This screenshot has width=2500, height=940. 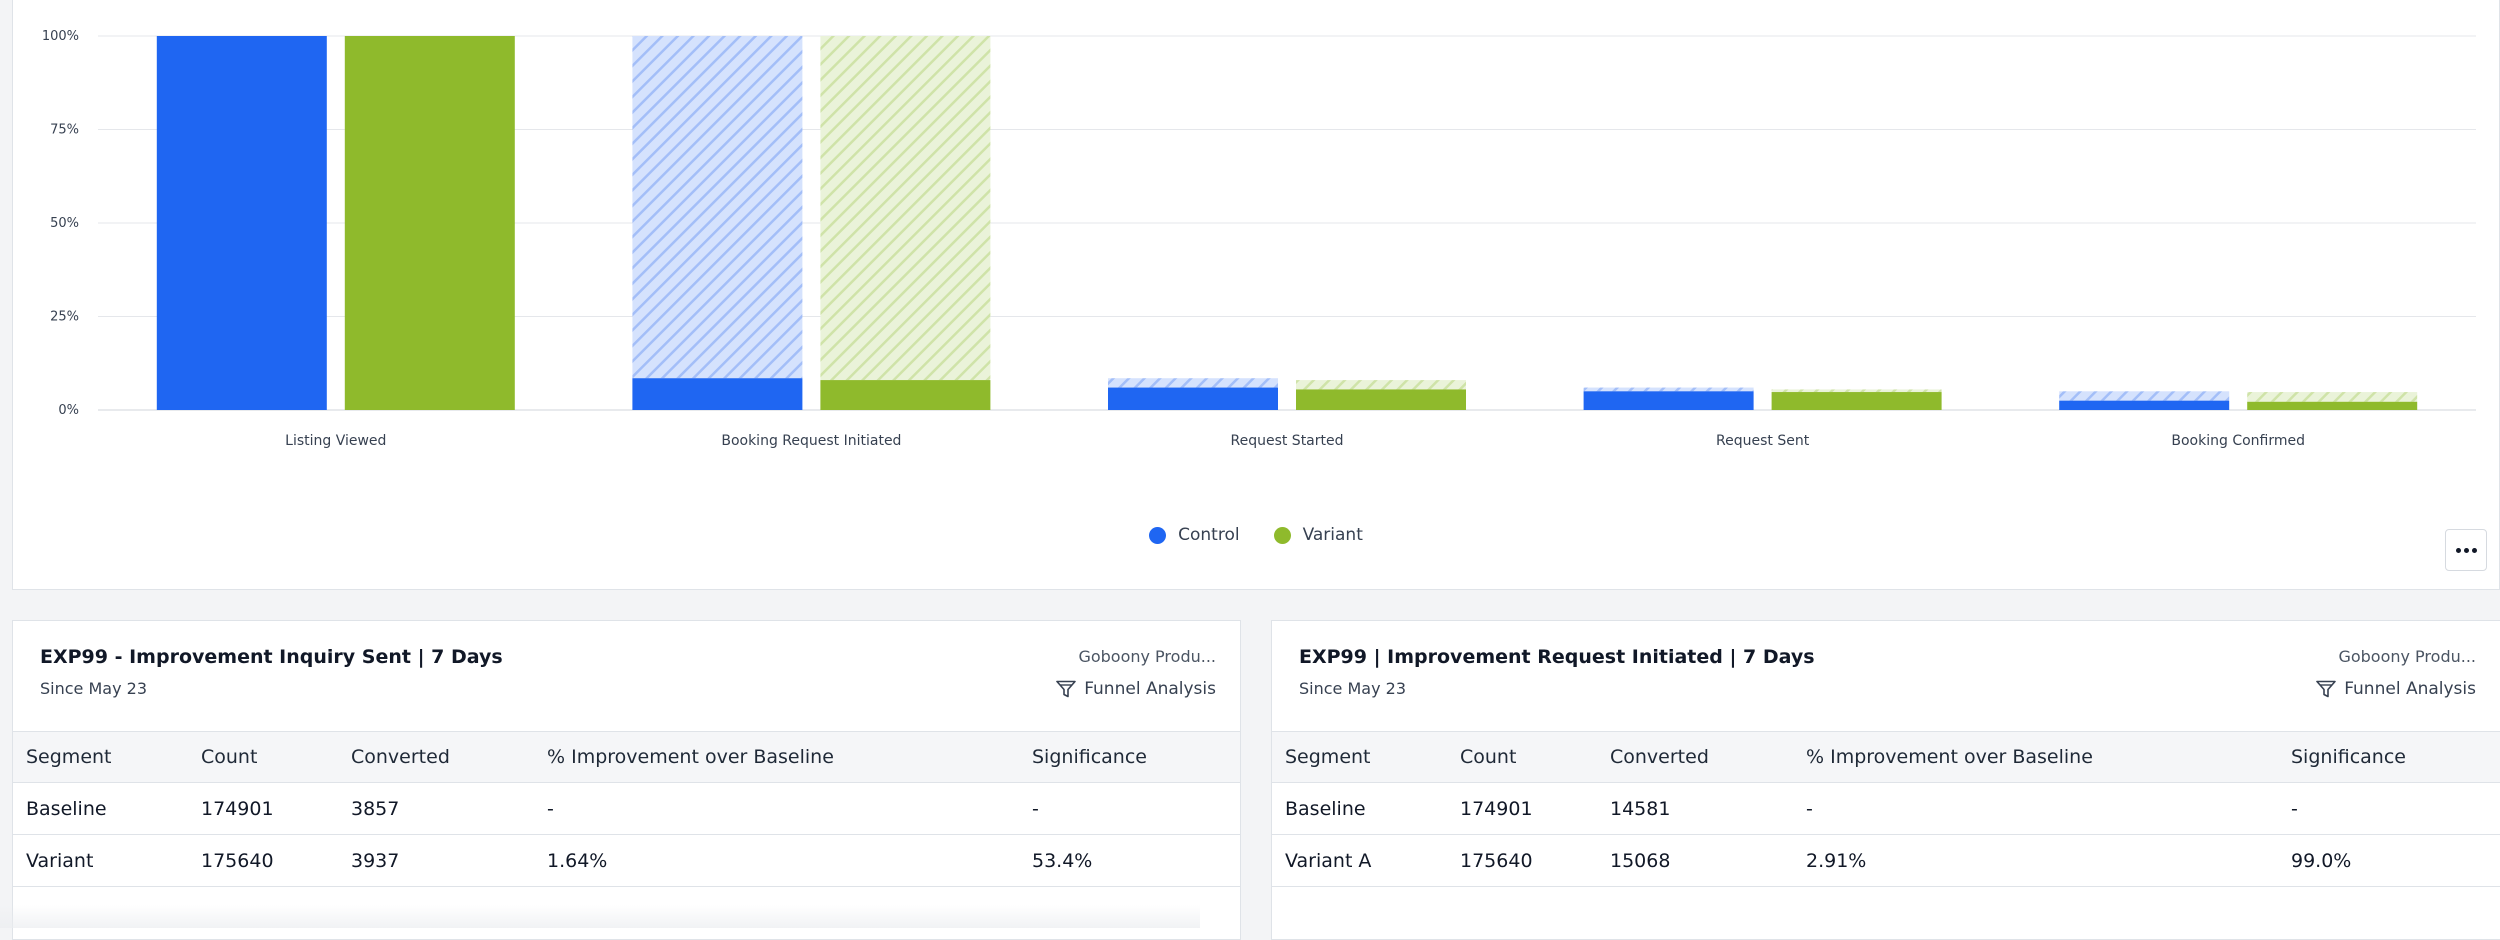 What do you see at coordinates (1763, 441) in the screenshot?
I see `x-category-label: Request Sent` at bounding box center [1763, 441].